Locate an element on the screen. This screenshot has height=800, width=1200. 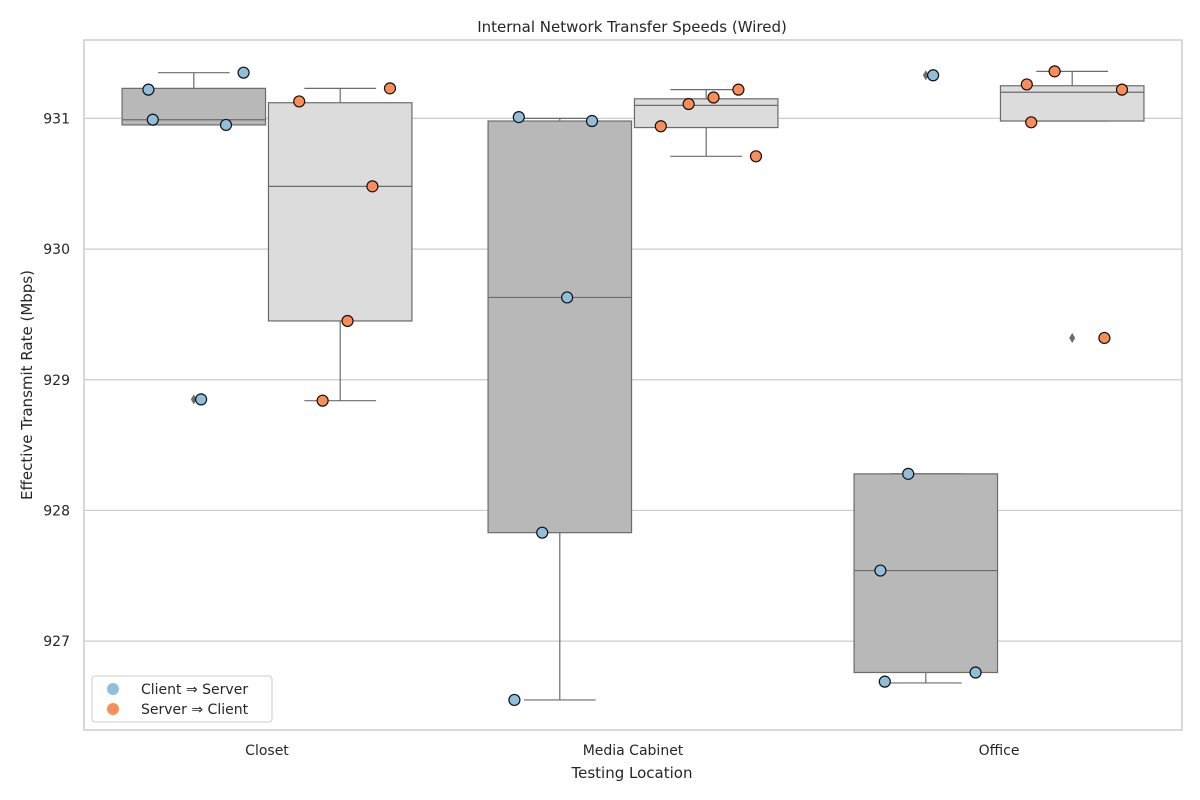
legend-label-client-to-server: Client ⇒ Server is located at coordinates (194, 690).